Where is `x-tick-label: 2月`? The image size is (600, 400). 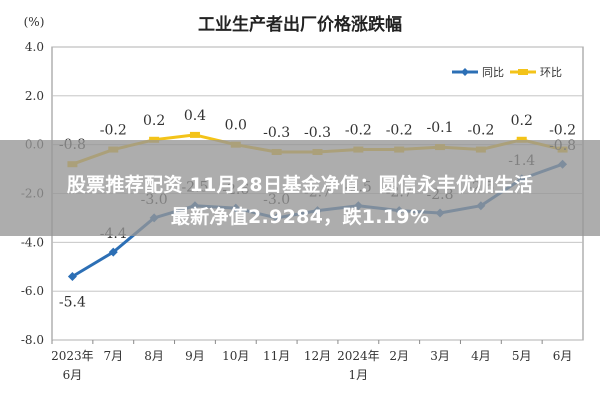
x-tick-label: 2月 is located at coordinates (399, 356).